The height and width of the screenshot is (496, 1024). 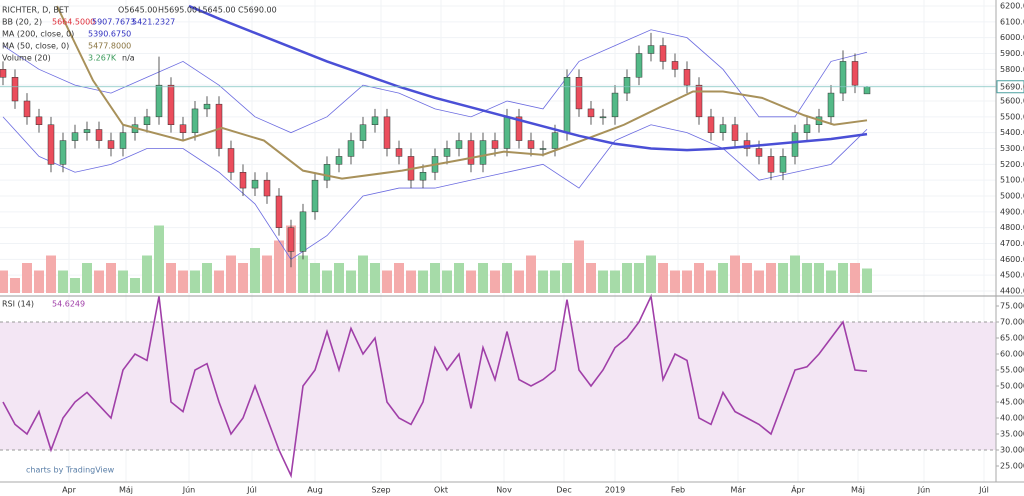 What do you see at coordinates (102, 58) in the screenshot?
I see `volume-value: 3.267K` at bounding box center [102, 58].